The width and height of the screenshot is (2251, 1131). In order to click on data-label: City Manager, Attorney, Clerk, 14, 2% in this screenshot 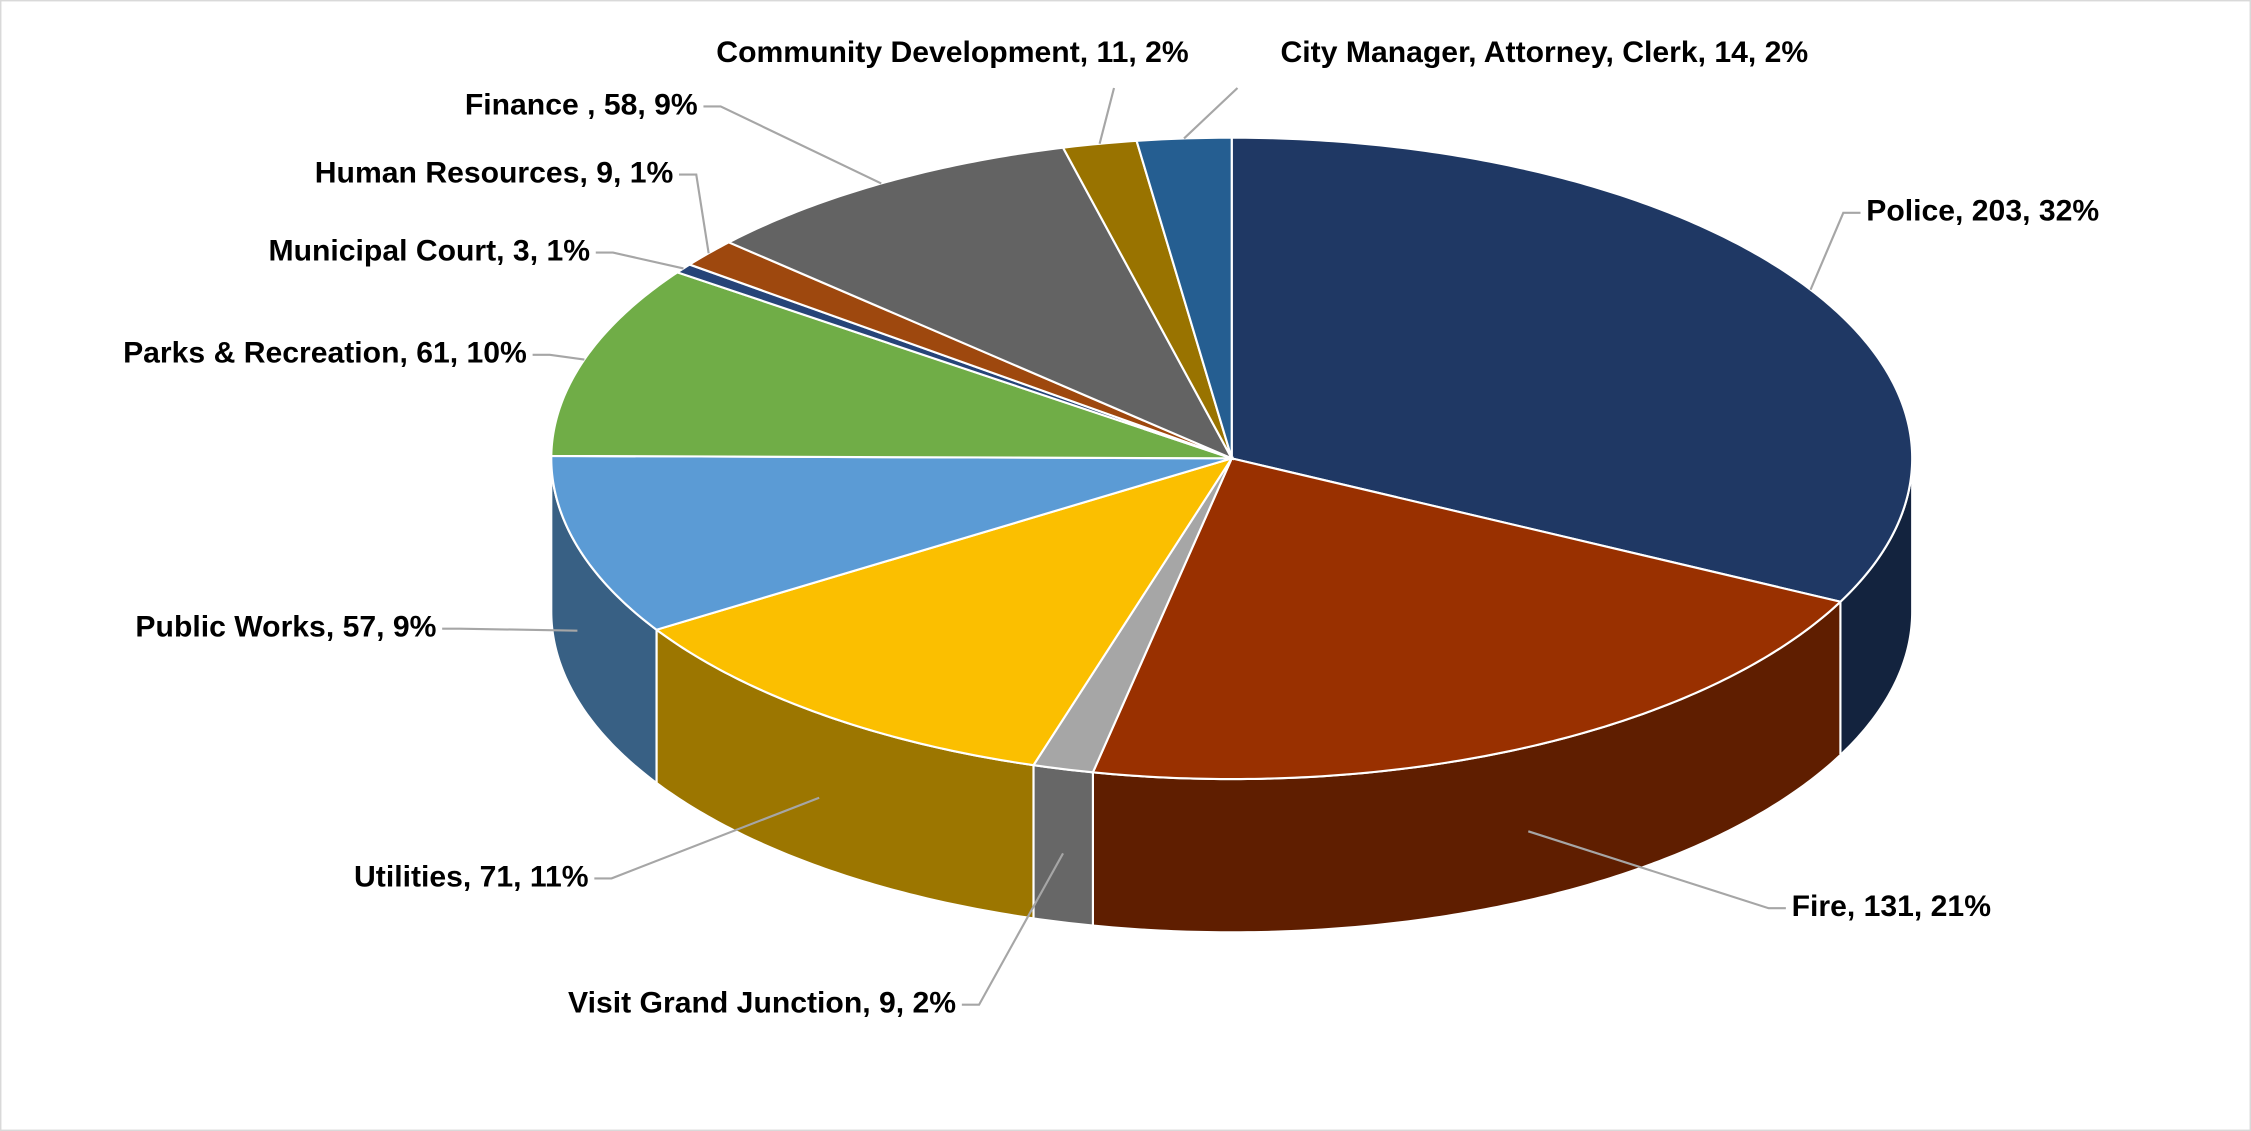, I will do `click(1545, 52)`.